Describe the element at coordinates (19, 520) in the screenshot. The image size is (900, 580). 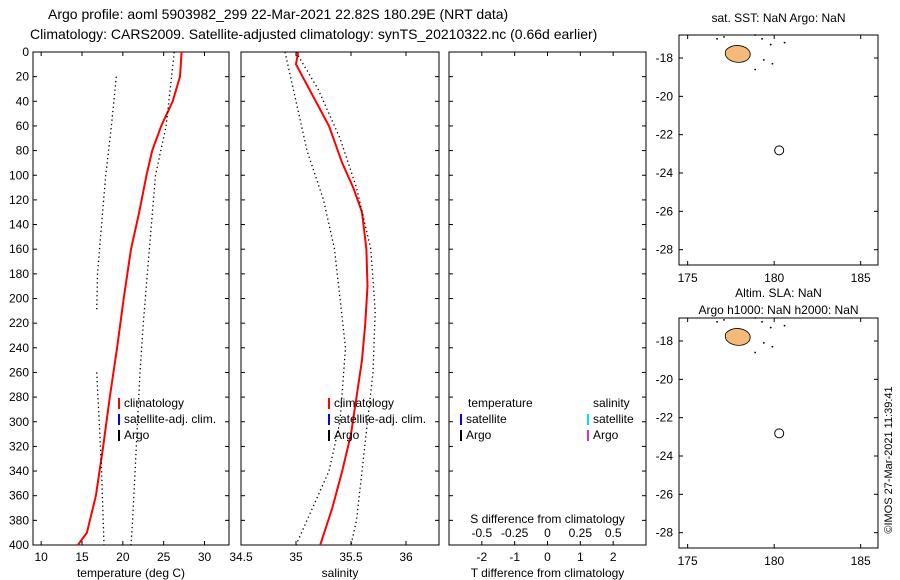
I see `depth-tick-label: 380` at that location.